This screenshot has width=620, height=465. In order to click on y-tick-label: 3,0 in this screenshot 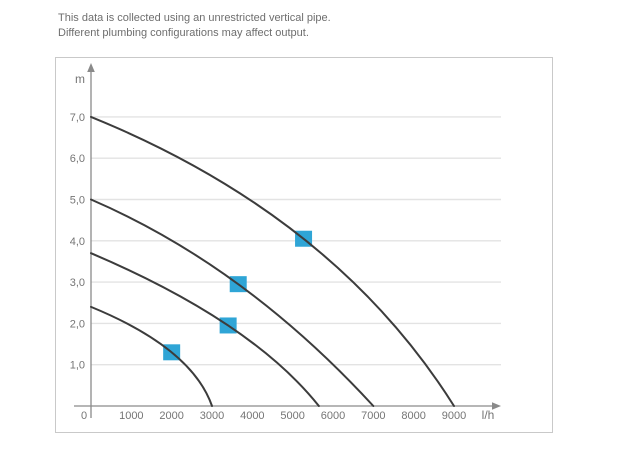, I will do `click(77, 283)`.